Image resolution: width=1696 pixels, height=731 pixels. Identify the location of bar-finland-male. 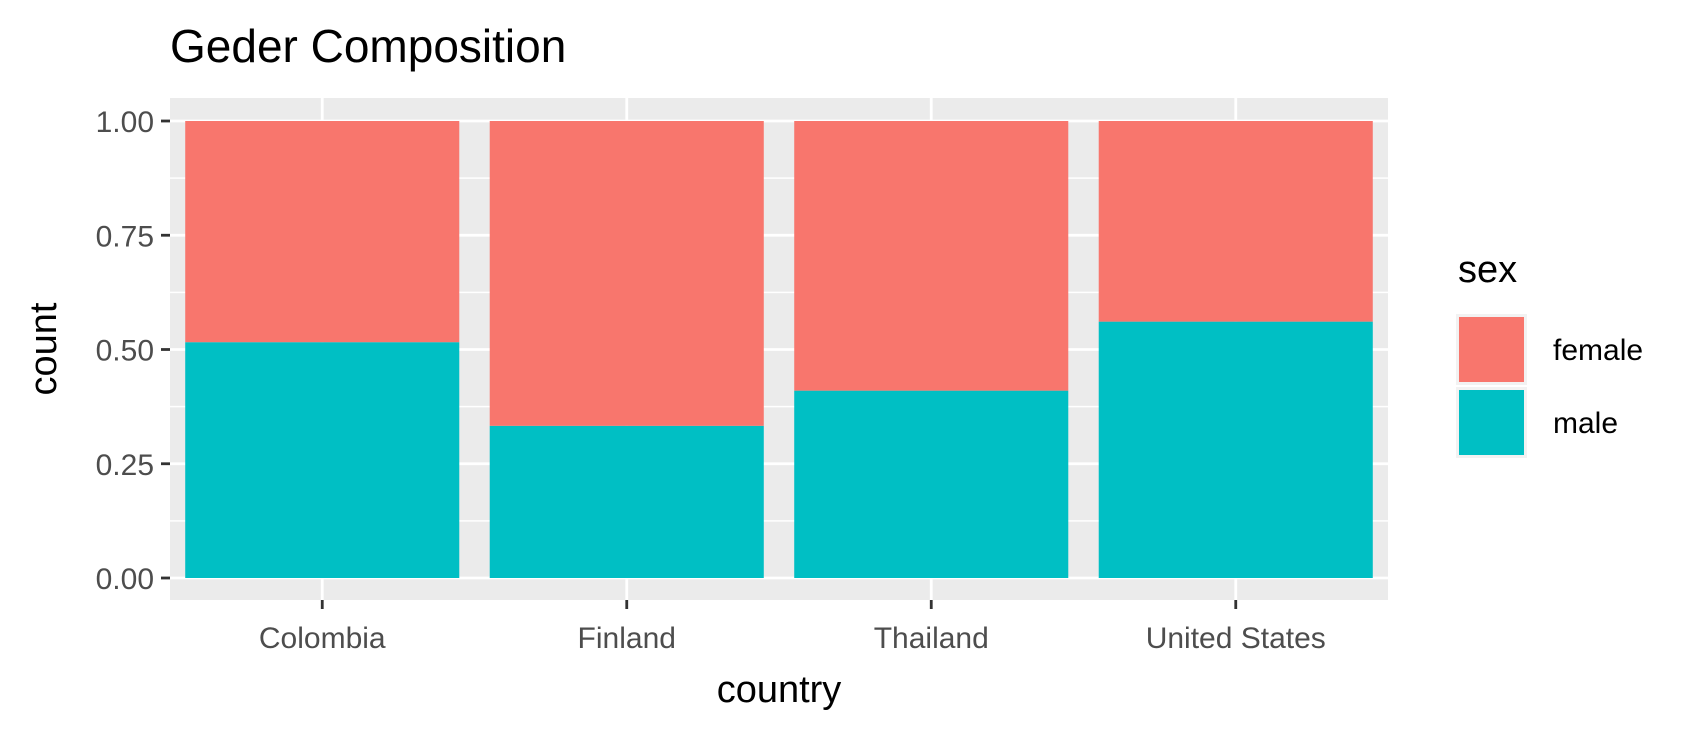
(626, 501).